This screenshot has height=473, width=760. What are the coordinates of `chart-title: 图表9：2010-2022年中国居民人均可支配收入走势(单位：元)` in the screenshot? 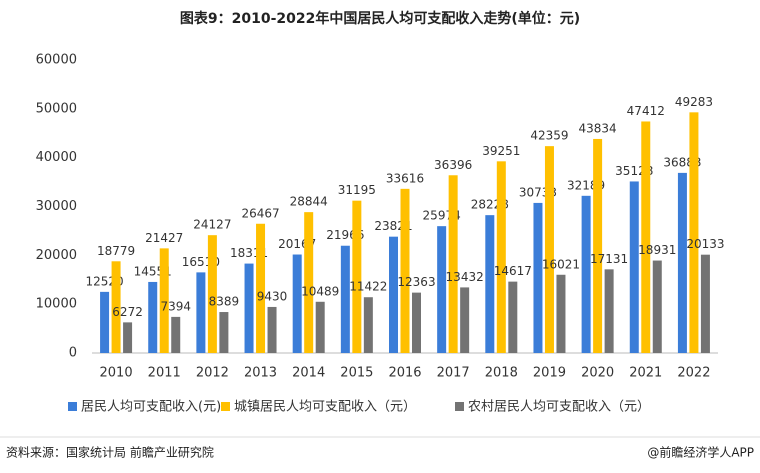 It's located at (380, 18).